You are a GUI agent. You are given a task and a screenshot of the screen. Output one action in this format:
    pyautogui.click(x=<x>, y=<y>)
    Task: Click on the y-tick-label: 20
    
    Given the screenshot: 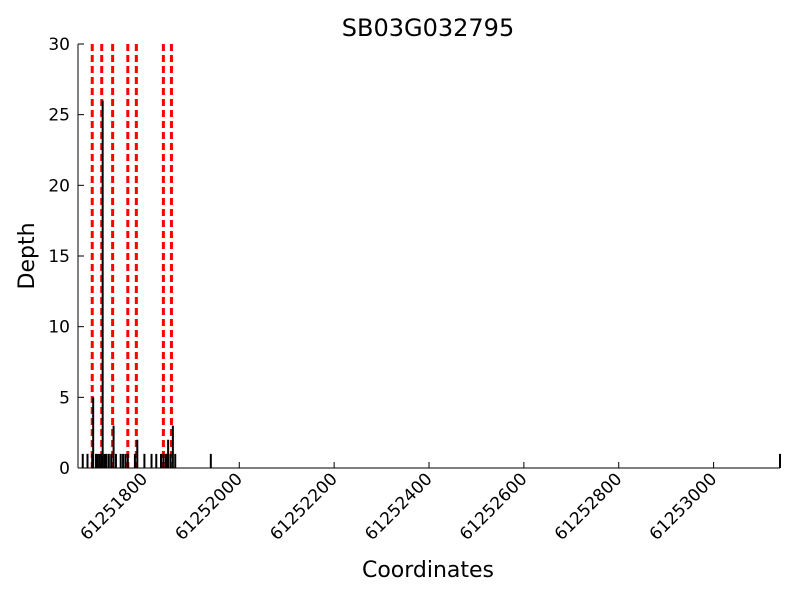 What is the action you would take?
    pyautogui.click(x=59, y=186)
    